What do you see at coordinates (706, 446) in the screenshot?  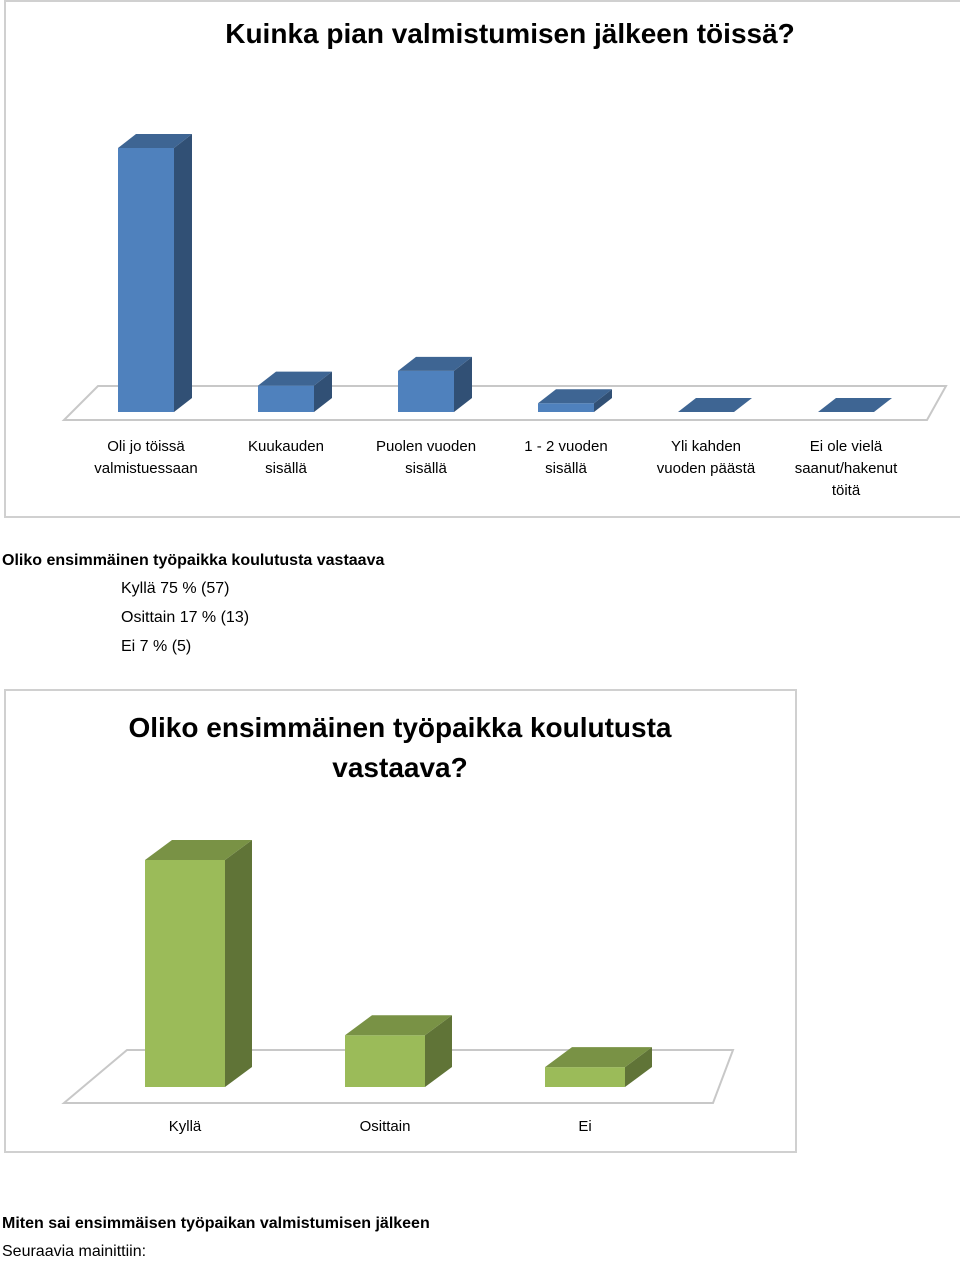 I see `category-label-line: Yli kahden` at bounding box center [706, 446].